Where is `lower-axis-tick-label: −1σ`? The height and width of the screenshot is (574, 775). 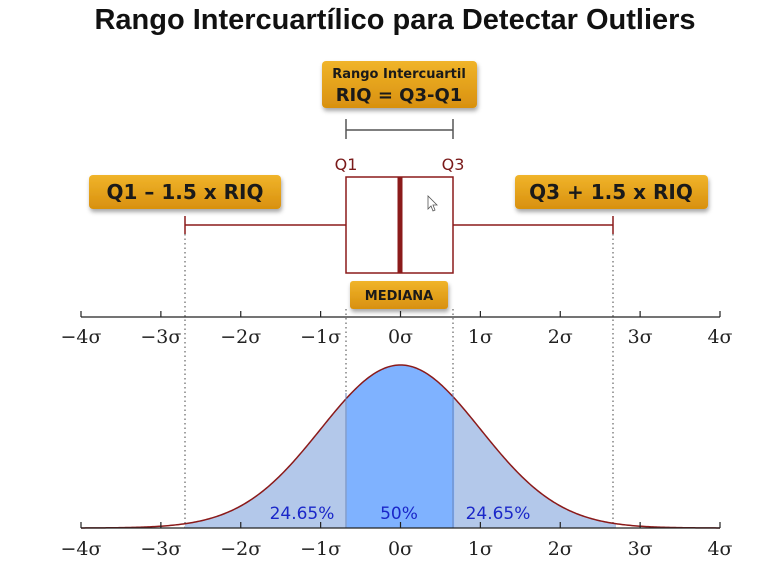 lower-axis-tick-label: −1σ is located at coordinates (320, 549).